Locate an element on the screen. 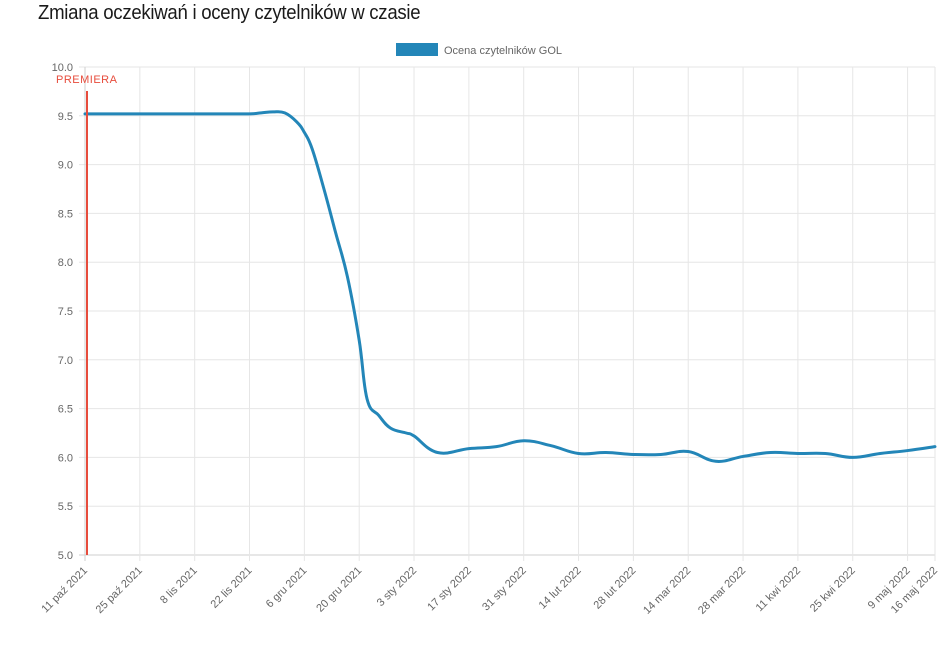 The image size is (951, 646). legend-swatch is located at coordinates (417, 49).